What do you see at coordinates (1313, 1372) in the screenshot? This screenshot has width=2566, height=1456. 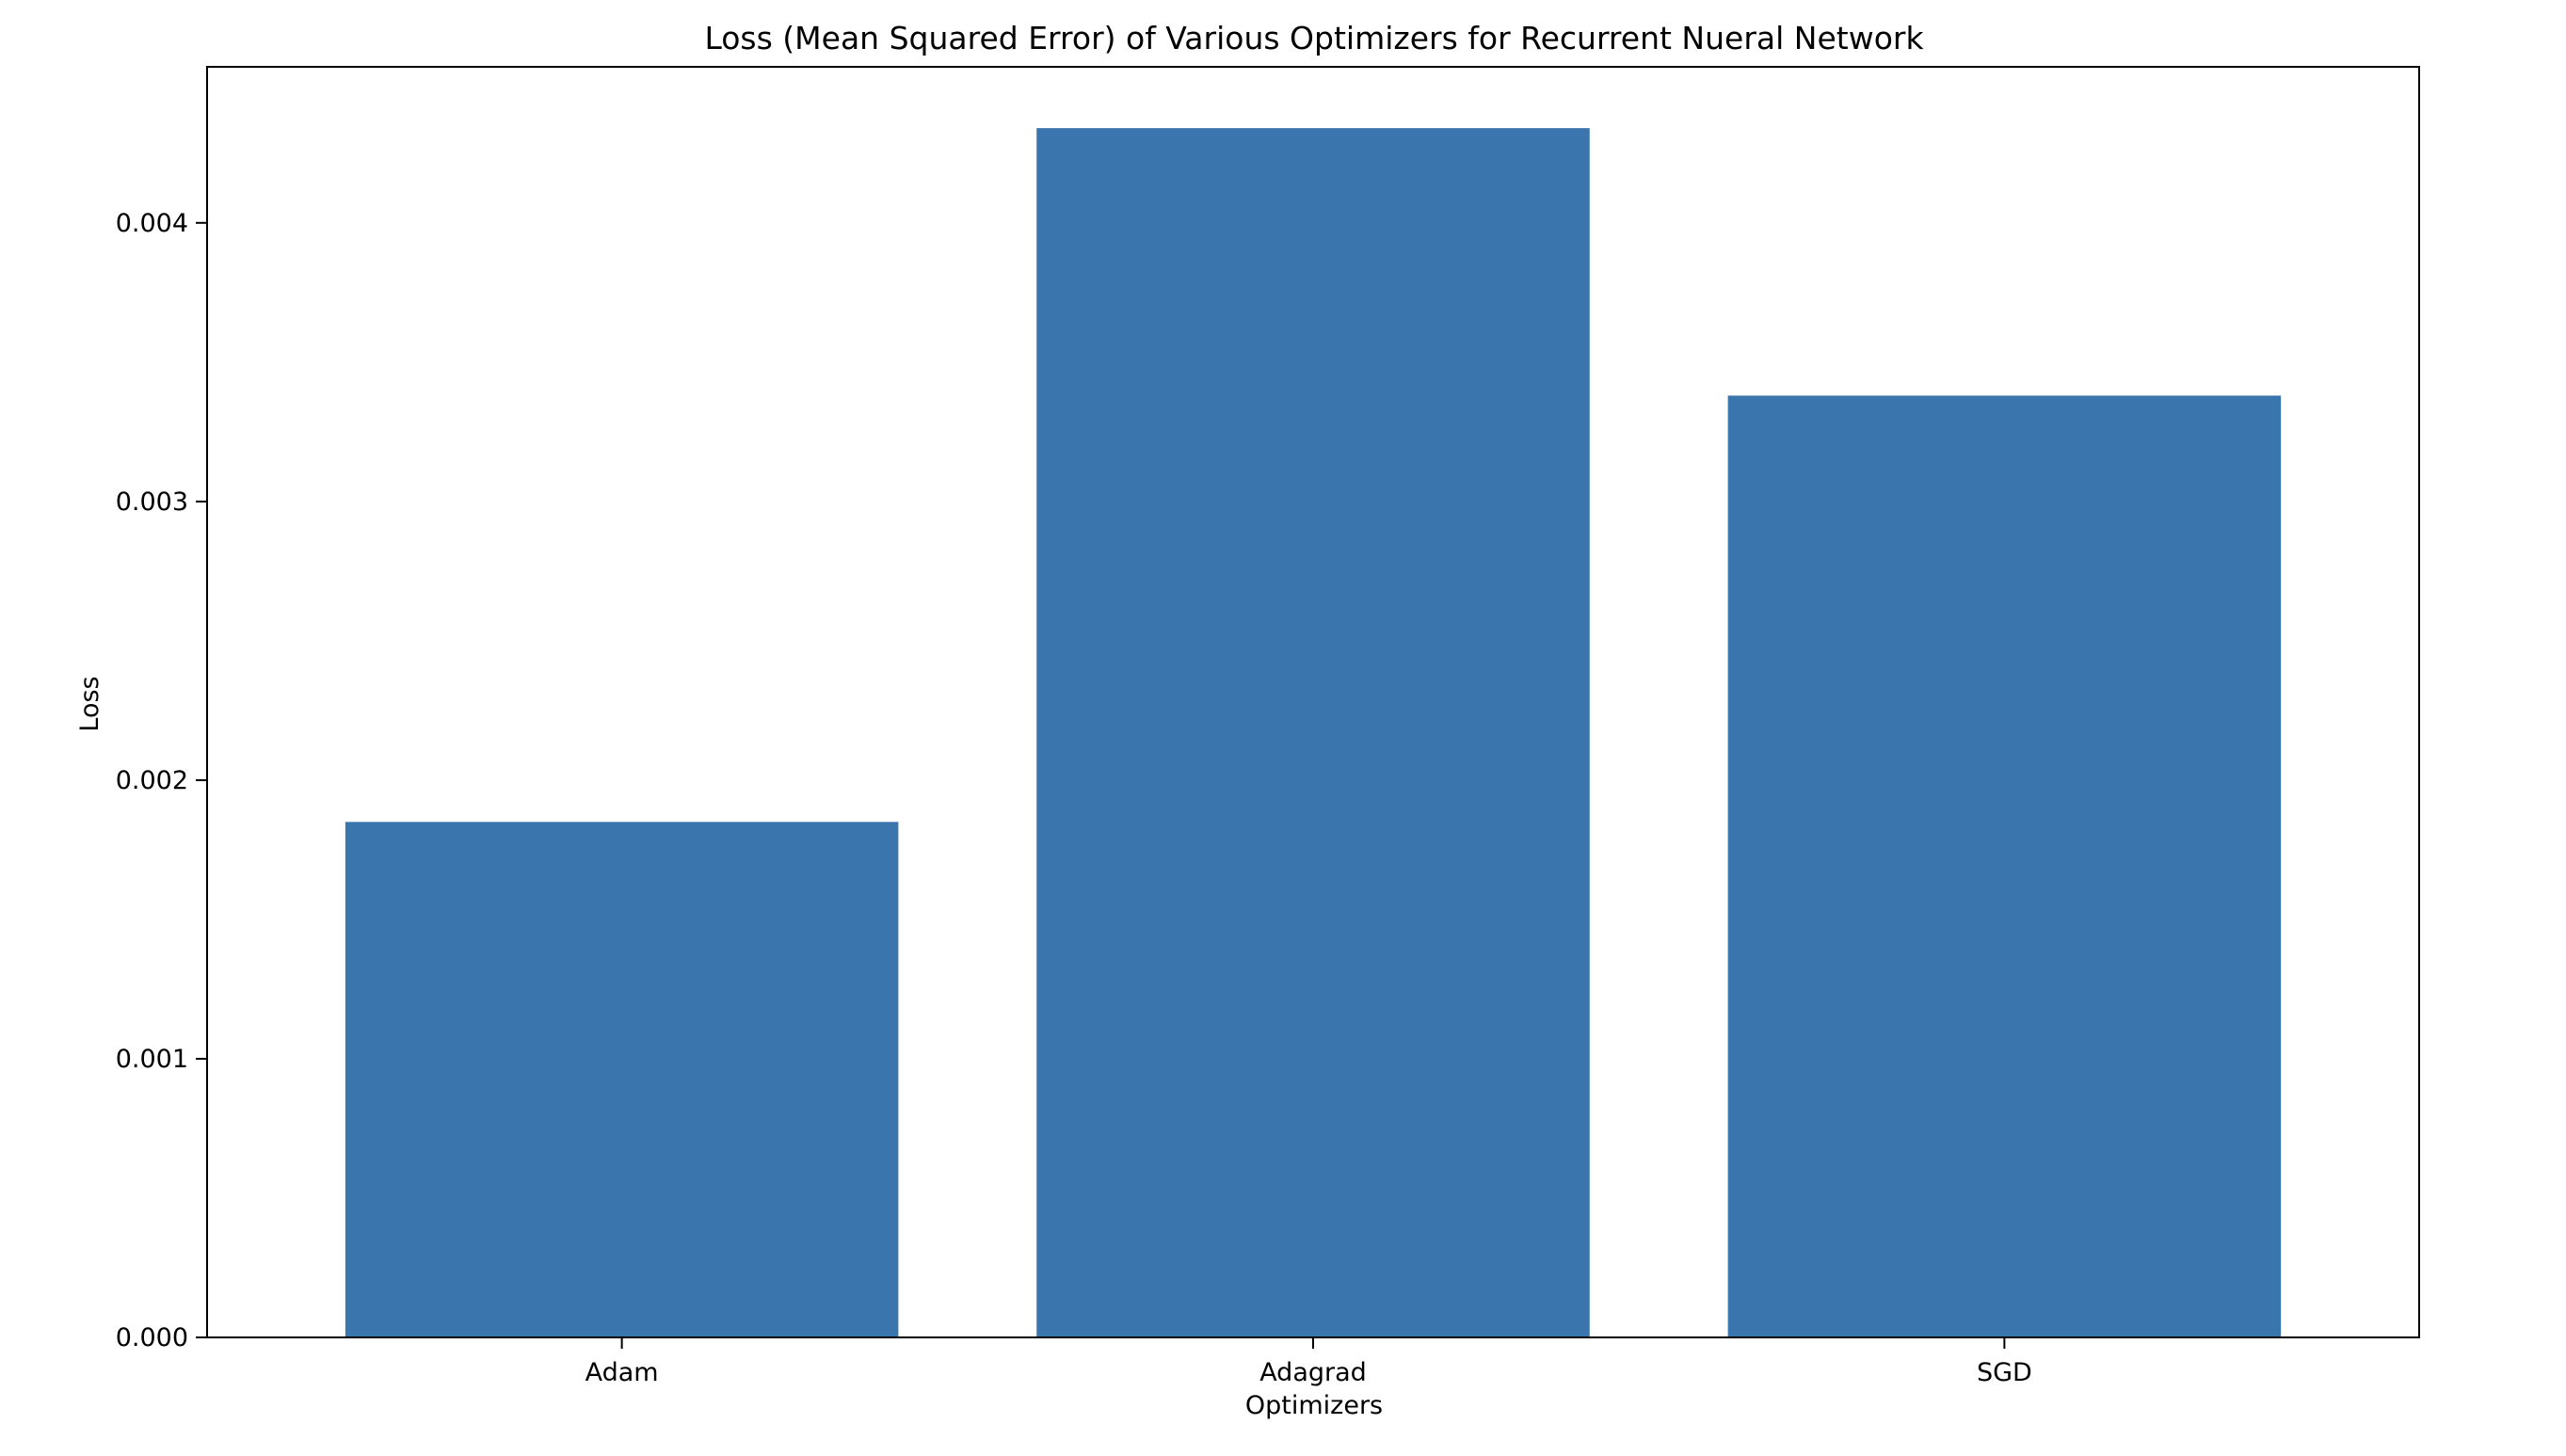 I see `x-tick-label: Adagrad` at bounding box center [1313, 1372].